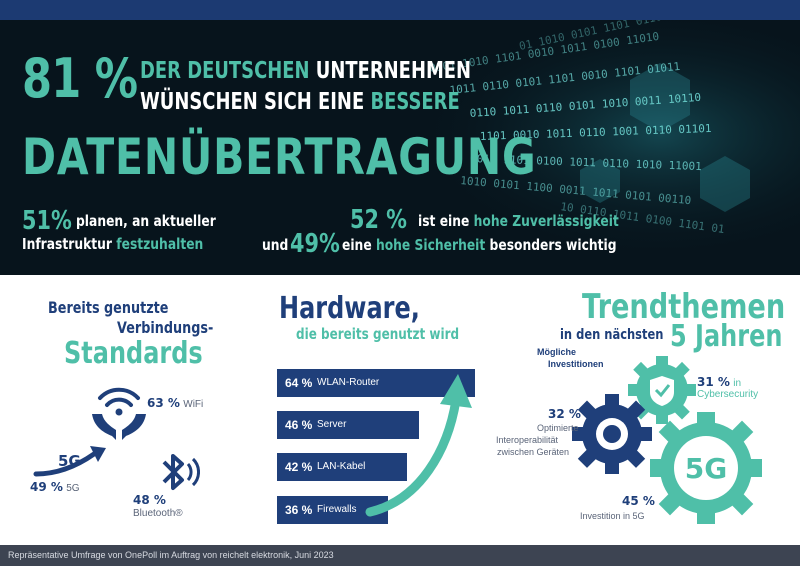 The width and height of the screenshot is (800, 566). I want to click on headline-line-2: WÜNSCHEN SICH EINE BESSERE, so click(300, 102).